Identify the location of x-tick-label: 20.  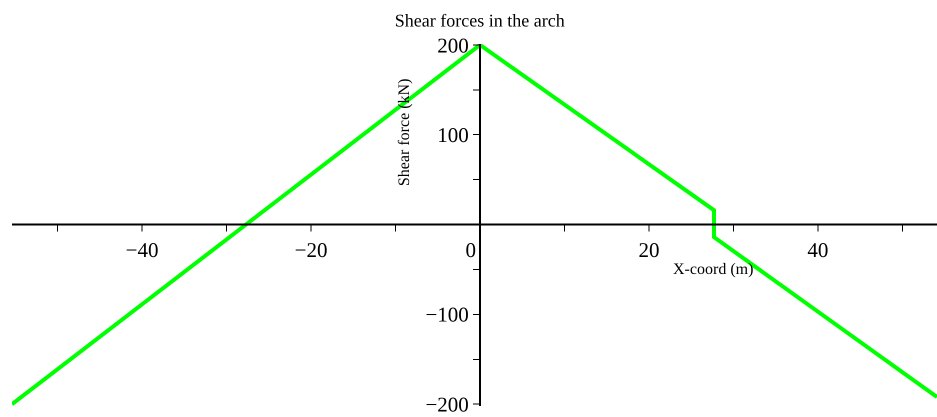
(649, 250).